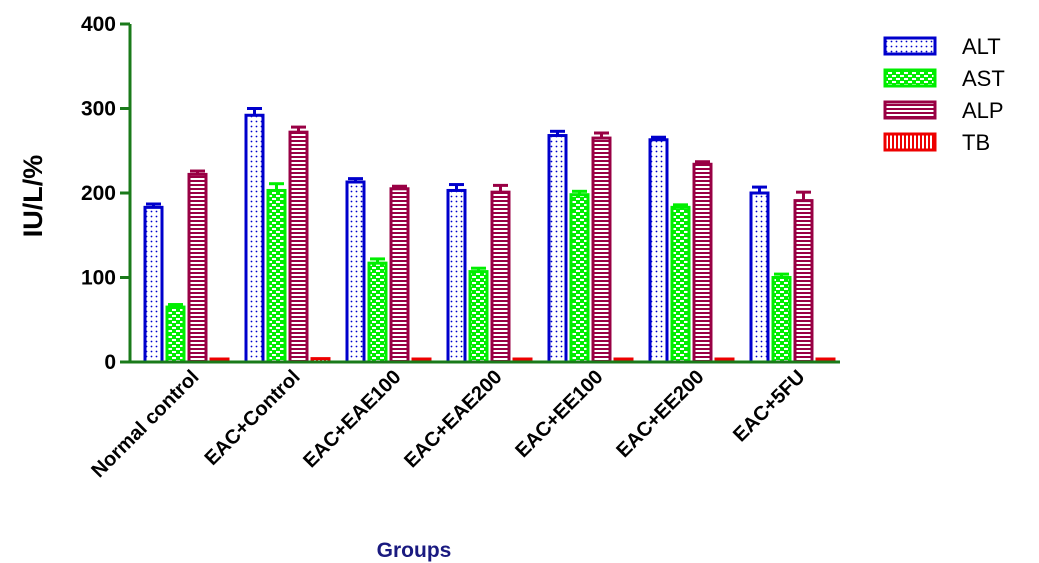 This screenshot has height=563, width=1039. I want to click on bar-ast-eac-ee200, so click(680, 284).